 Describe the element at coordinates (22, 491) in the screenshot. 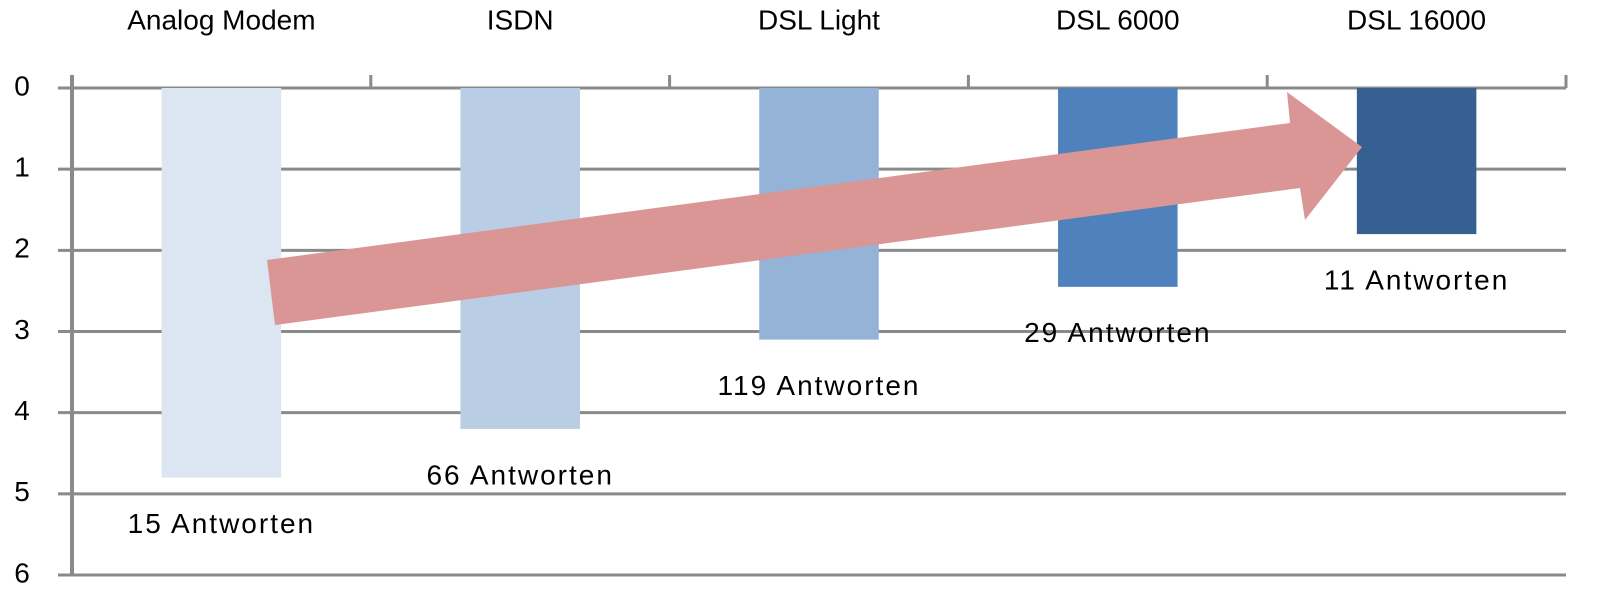

I see `y-tick-label: 5` at that location.